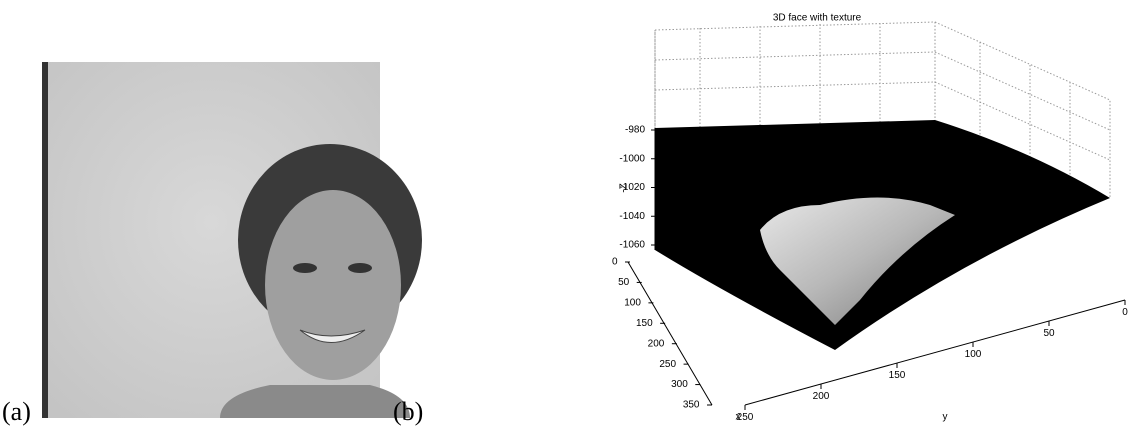 The width and height of the screenshot is (1140, 430). I want to click on panel-label: (a), so click(16, 411).